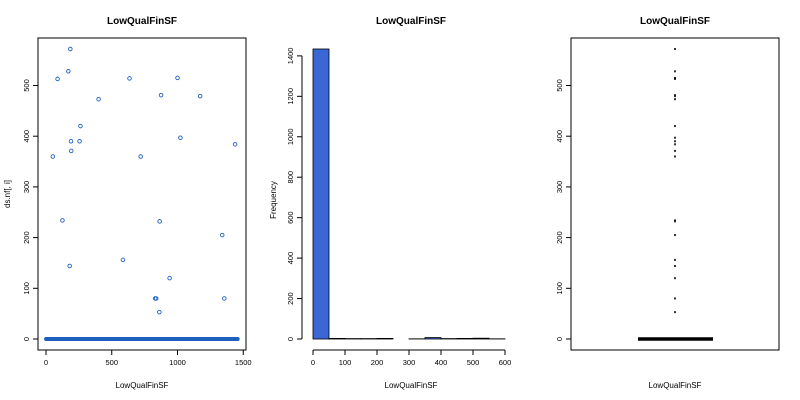  What do you see at coordinates (559, 237) in the screenshot?
I see `boxplot-y-tick-label: 200` at bounding box center [559, 237].